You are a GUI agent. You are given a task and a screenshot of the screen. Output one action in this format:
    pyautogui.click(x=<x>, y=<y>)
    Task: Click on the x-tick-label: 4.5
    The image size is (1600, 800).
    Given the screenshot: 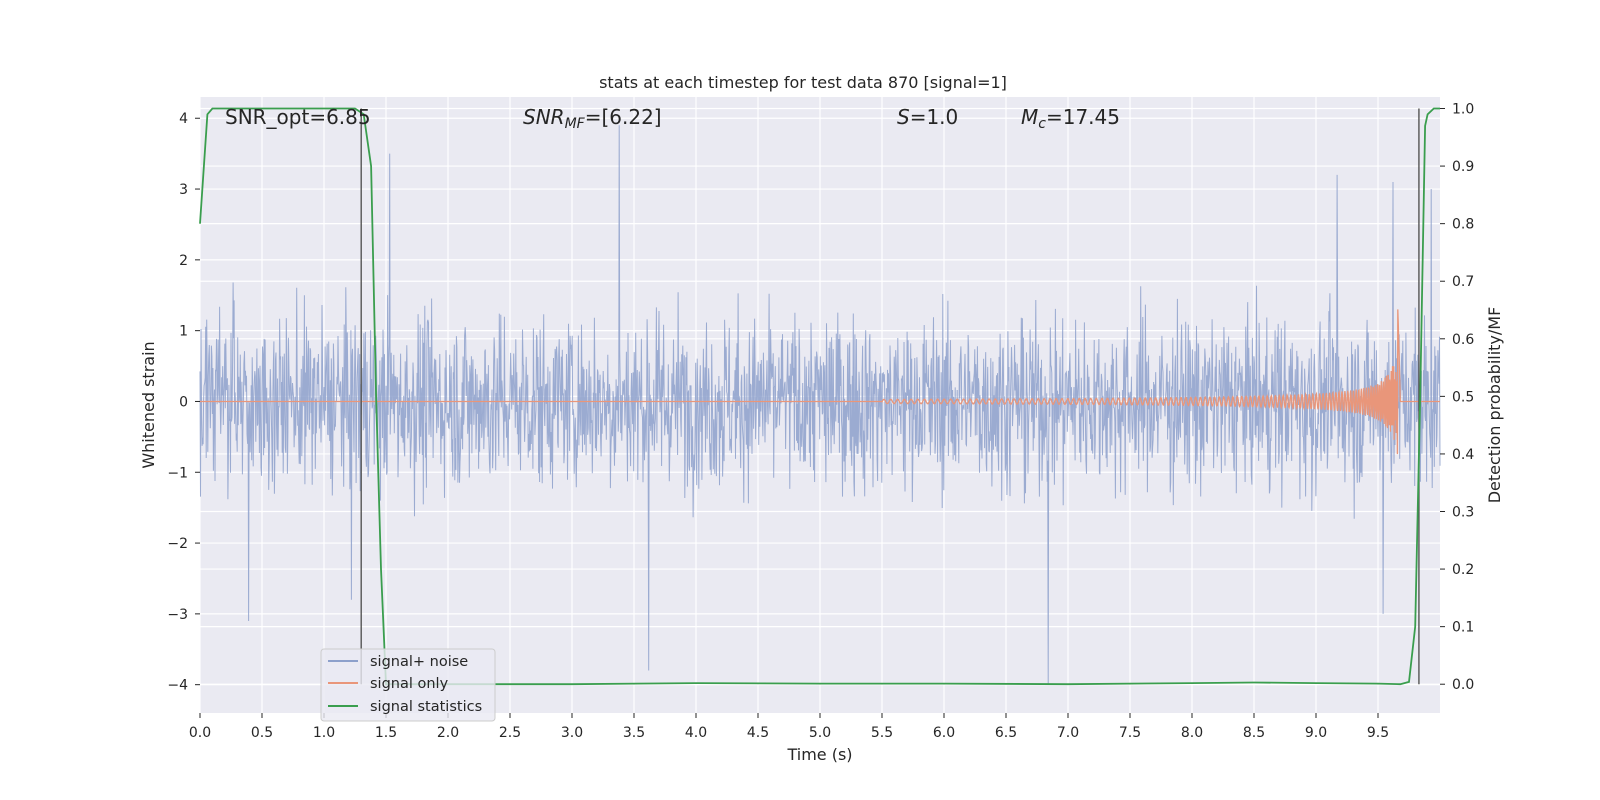 What is the action you would take?
    pyautogui.click(x=758, y=733)
    